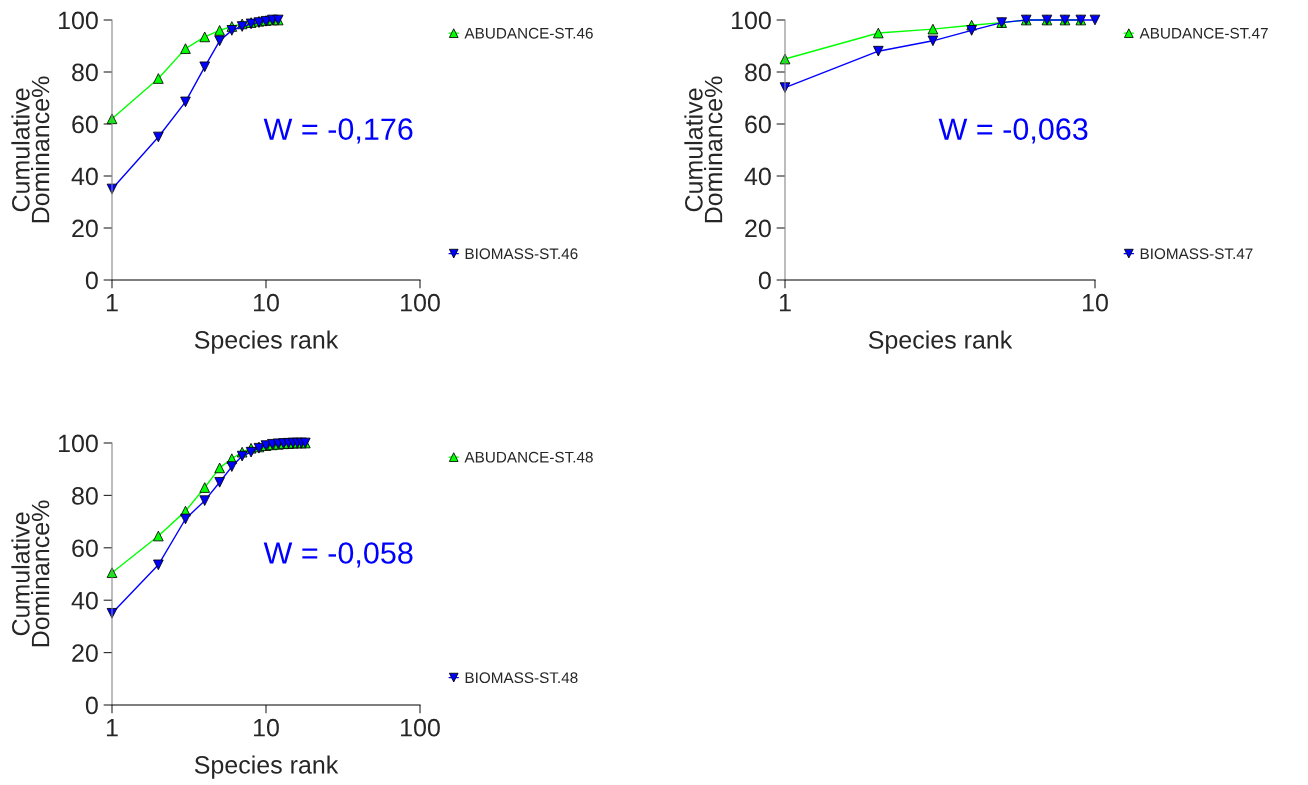 The height and width of the screenshot is (785, 1308). What do you see at coordinates (338, 555) in the screenshot?
I see `annotation: W = -0,058` at bounding box center [338, 555].